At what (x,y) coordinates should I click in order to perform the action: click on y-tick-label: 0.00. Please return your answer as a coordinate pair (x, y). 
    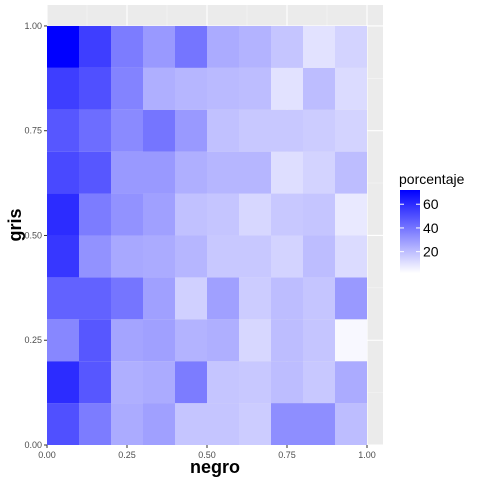
    Looking at the image, I should click on (33, 445).